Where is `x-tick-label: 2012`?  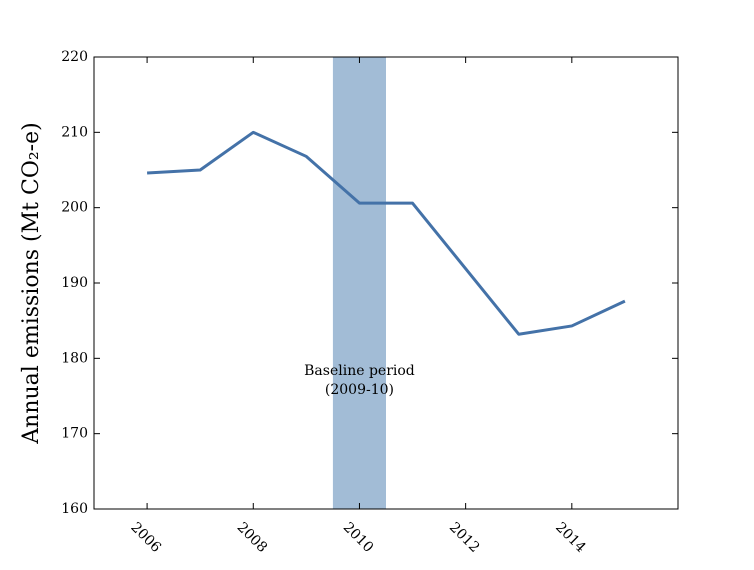 x-tick-label: 2012 is located at coordinates (464, 537).